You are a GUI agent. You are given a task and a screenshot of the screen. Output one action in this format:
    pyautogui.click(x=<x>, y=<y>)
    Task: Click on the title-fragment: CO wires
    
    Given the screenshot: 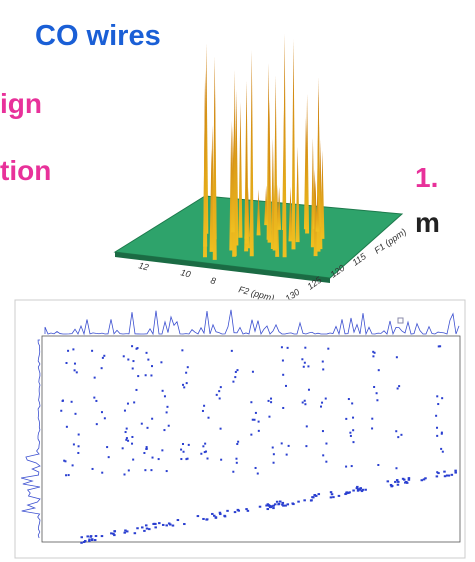 What is the action you would take?
    pyautogui.click(x=98, y=36)
    